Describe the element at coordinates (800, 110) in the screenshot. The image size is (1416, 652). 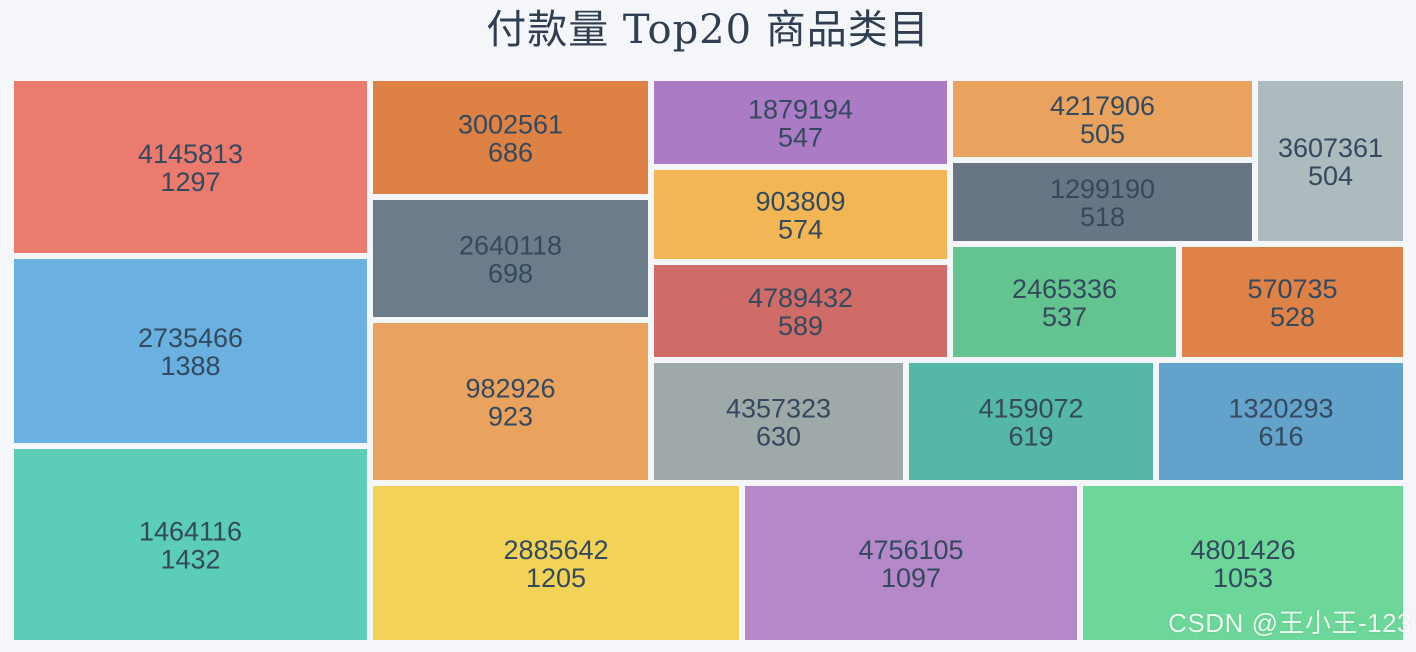
I see `tile-category-label: 1879194` at that location.